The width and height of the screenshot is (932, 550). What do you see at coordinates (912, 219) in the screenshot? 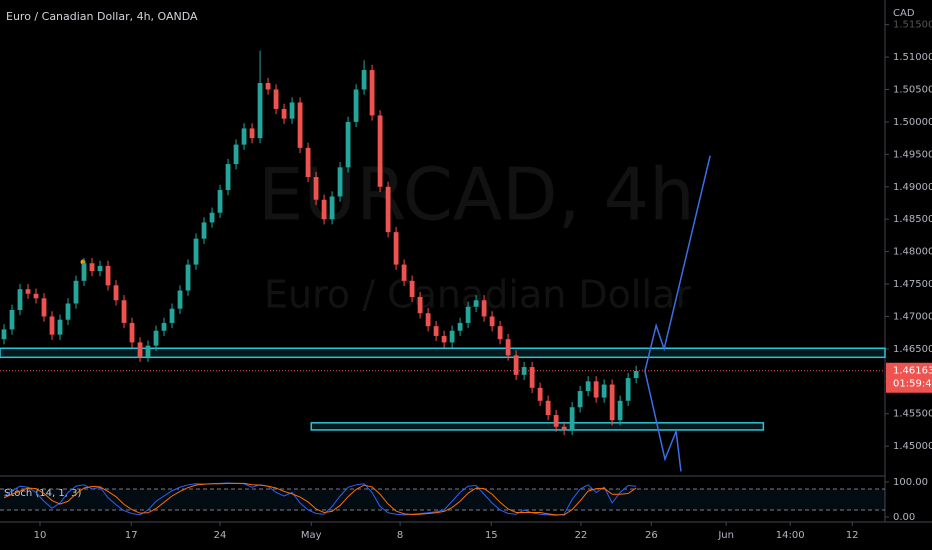
I see `y-tick-label: 1.48500` at bounding box center [912, 219].